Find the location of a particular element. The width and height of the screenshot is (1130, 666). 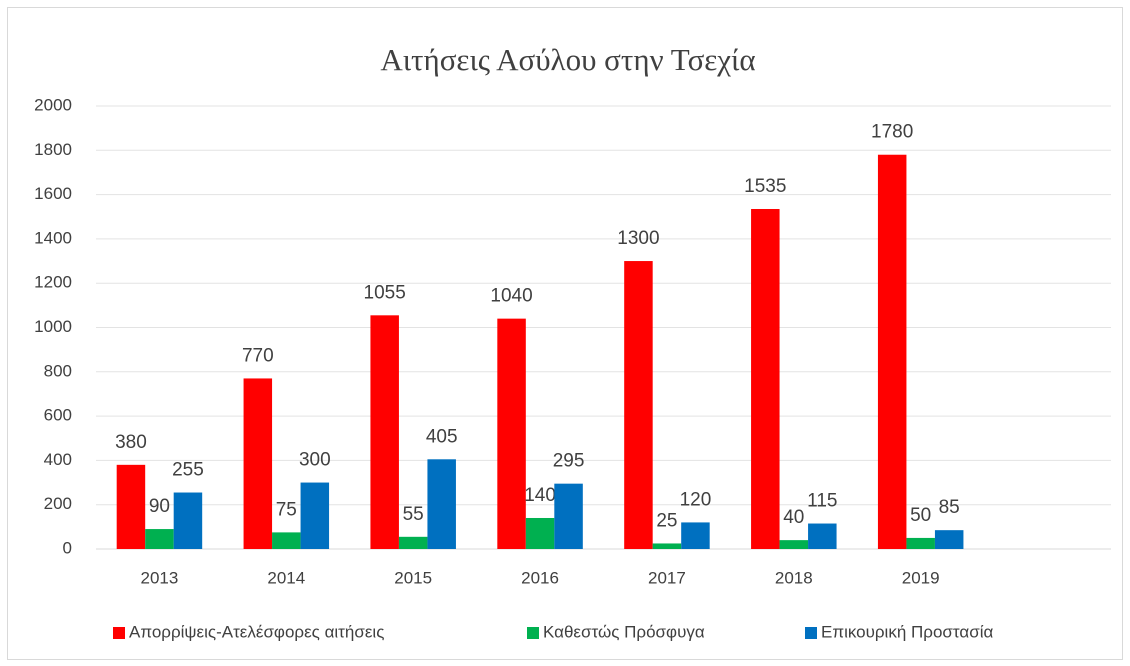

y-tick-label: 200 is located at coordinates (58, 503).